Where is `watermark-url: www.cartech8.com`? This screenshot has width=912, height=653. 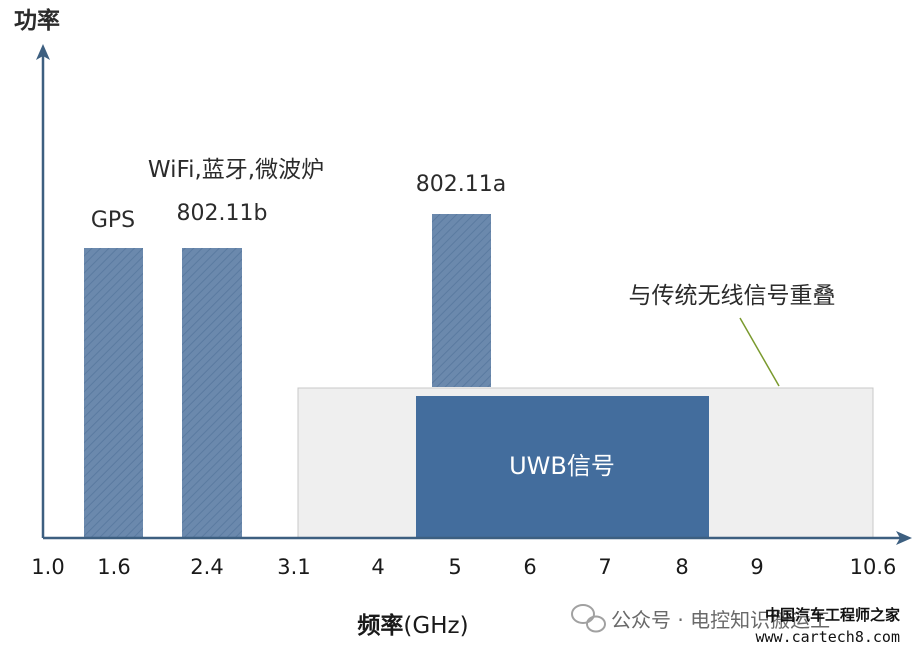
watermark-url: www.cartech8.com is located at coordinates (828, 637).